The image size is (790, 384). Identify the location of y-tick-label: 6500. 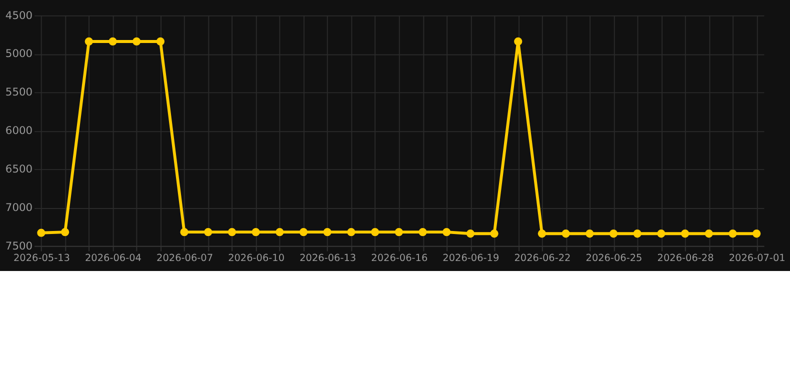
(19, 169).